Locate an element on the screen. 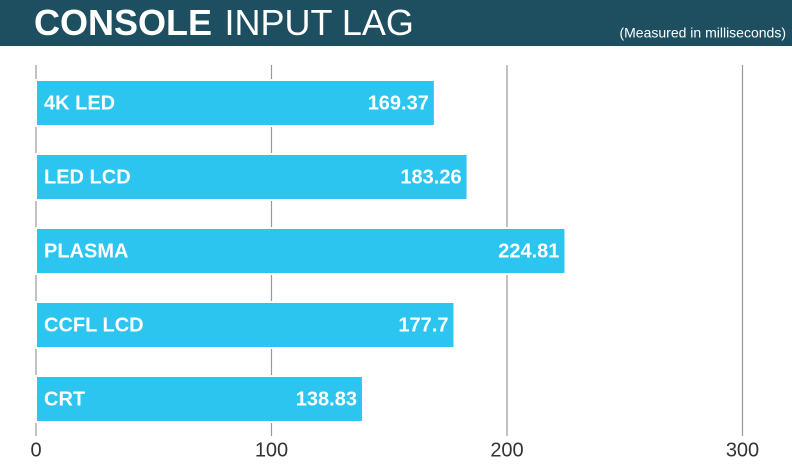 The height and width of the screenshot is (469, 792). x-tick-label: 200 is located at coordinates (506, 450).